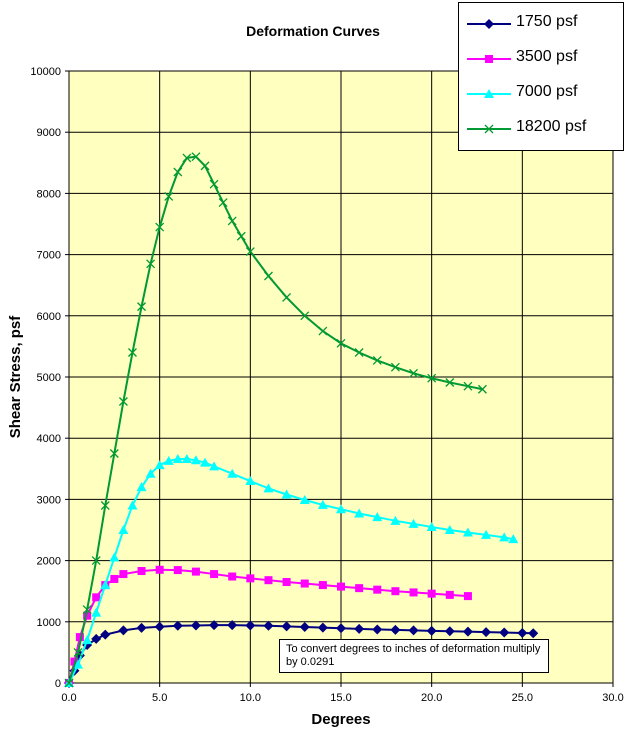  I want to click on legend-label: 7000 psf, so click(547, 91).